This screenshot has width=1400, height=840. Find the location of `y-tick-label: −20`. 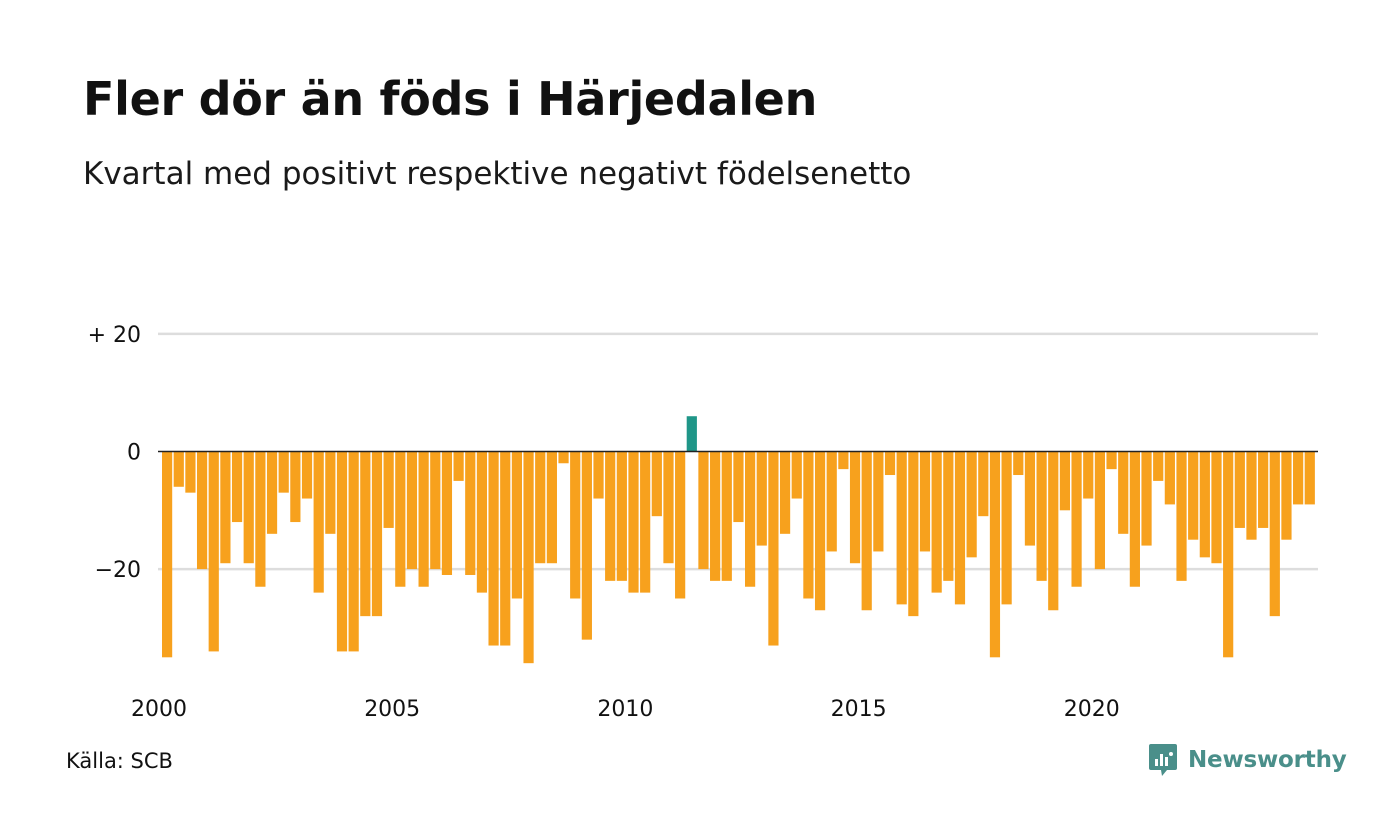

y-tick-label: −20 is located at coordinates (118, 570).